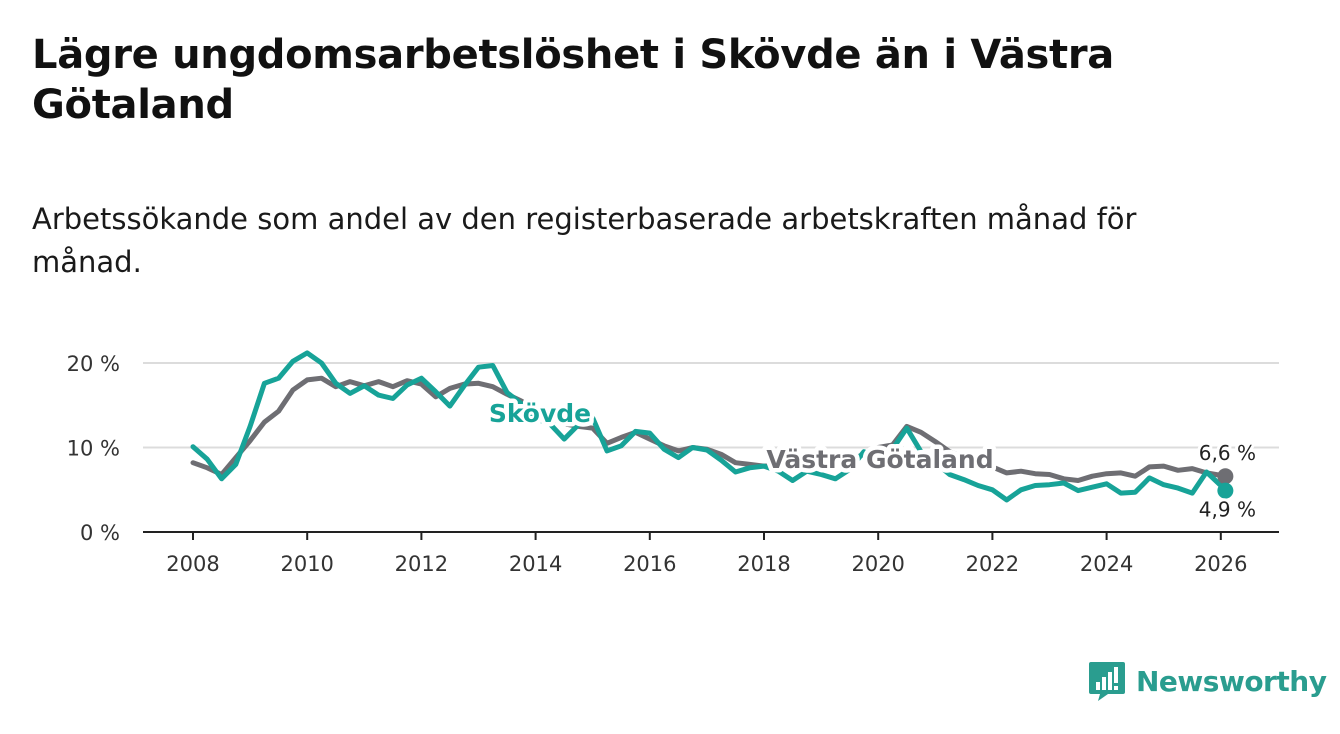 The image size is (1340, 734). I want to click on x-tick-label: 2026, so click(1220, 564).